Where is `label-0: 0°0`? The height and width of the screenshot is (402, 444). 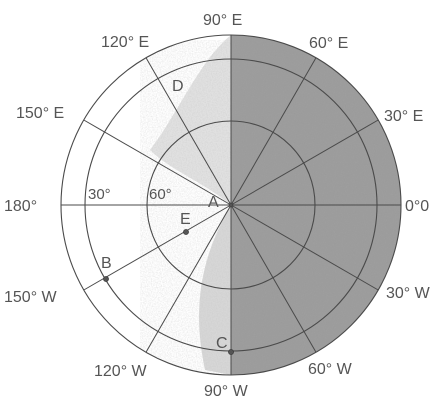
label-0: 0°0 is located at coordinates (417, 206).